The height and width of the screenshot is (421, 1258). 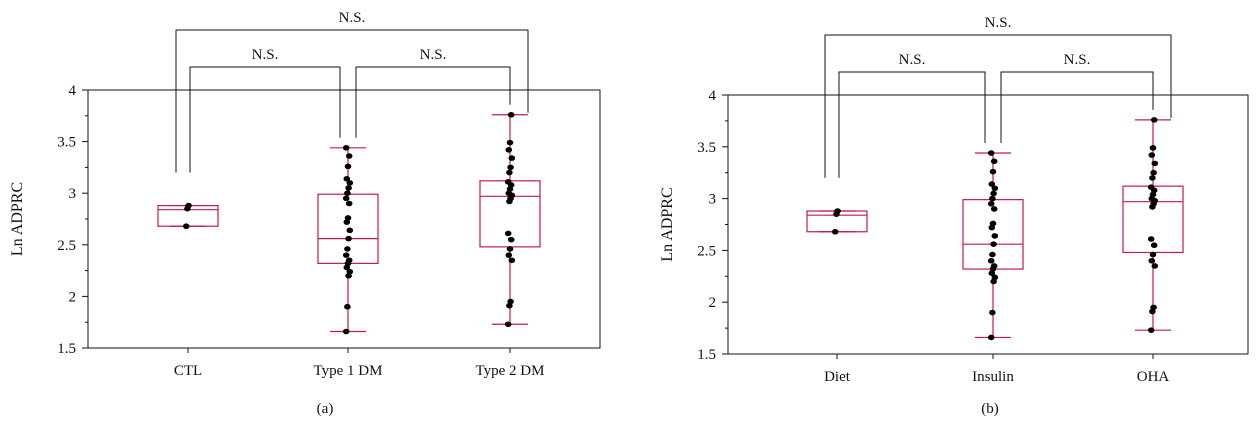 What do you see at coordinates (188, 371) in the screenshot?
I see `x-tick-label: CTL` at bounding box center [188, 371].